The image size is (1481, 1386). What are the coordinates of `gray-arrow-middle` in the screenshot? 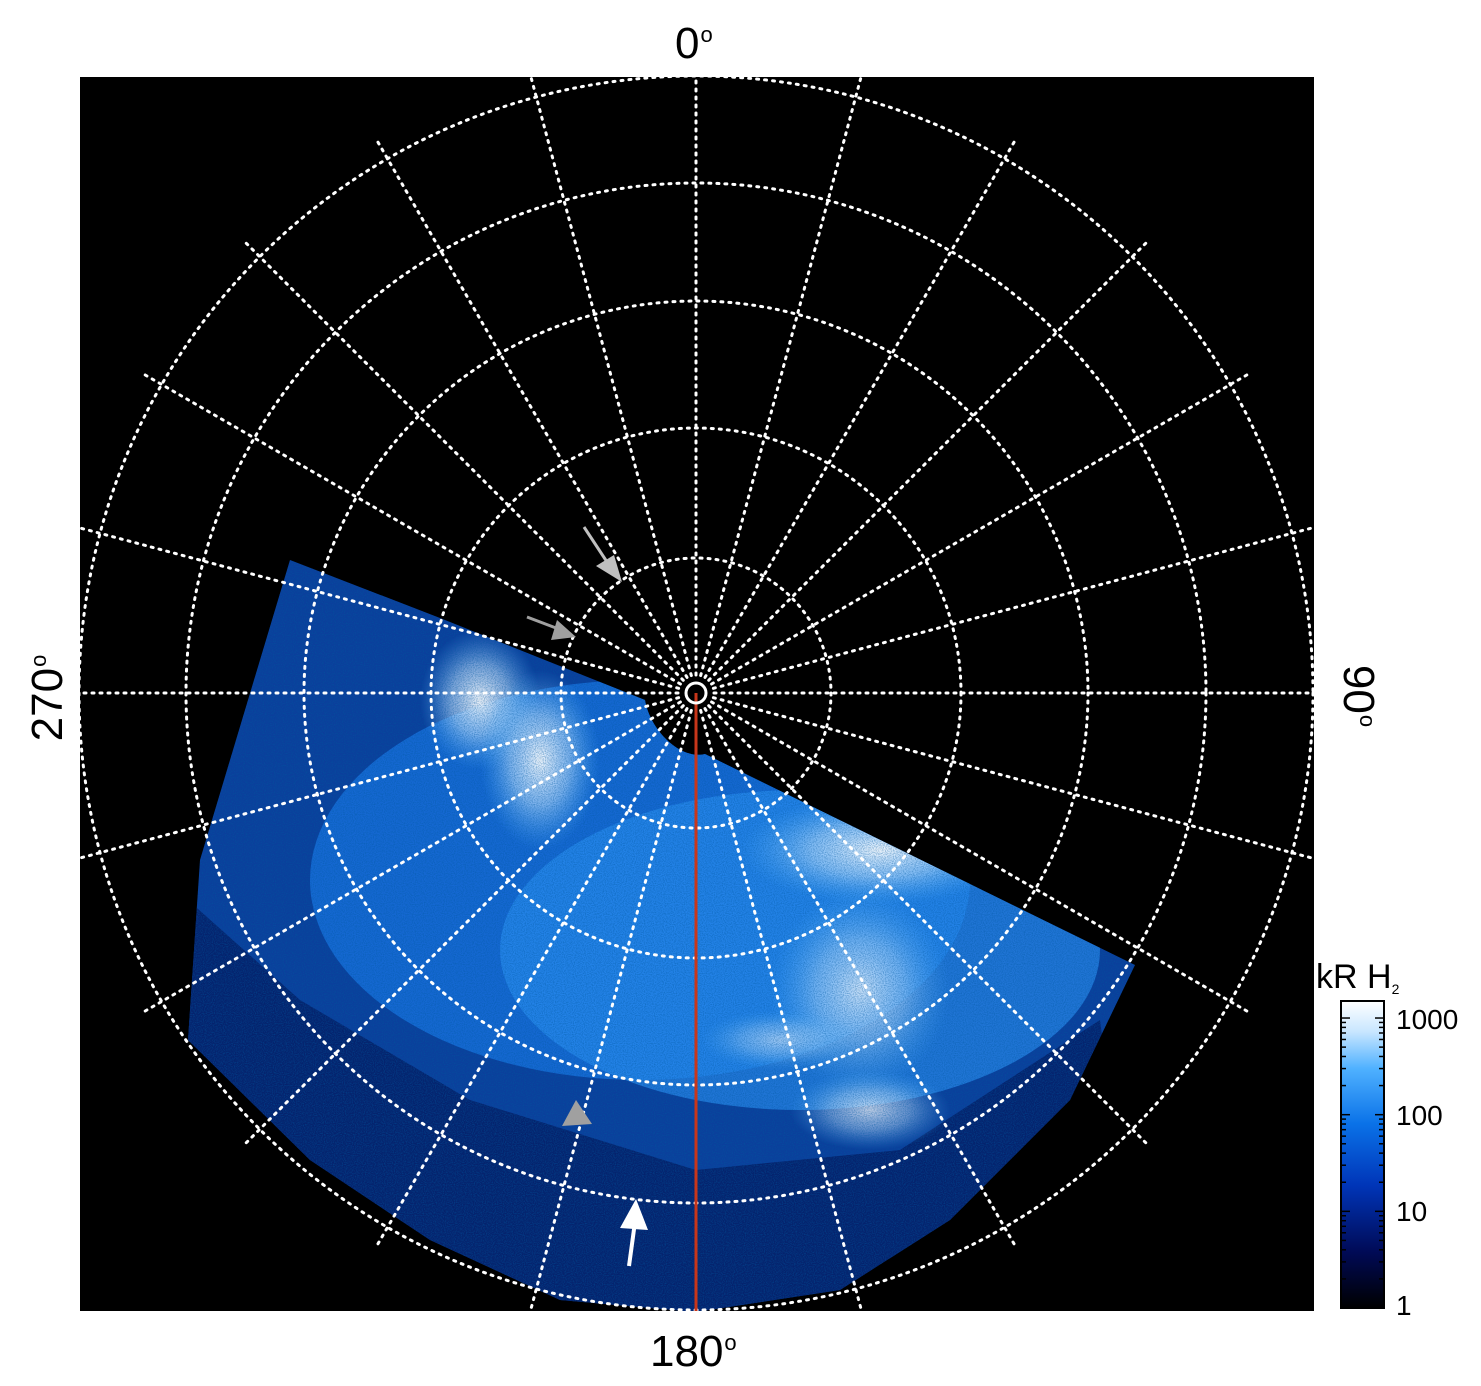 It's located at (551, 627).